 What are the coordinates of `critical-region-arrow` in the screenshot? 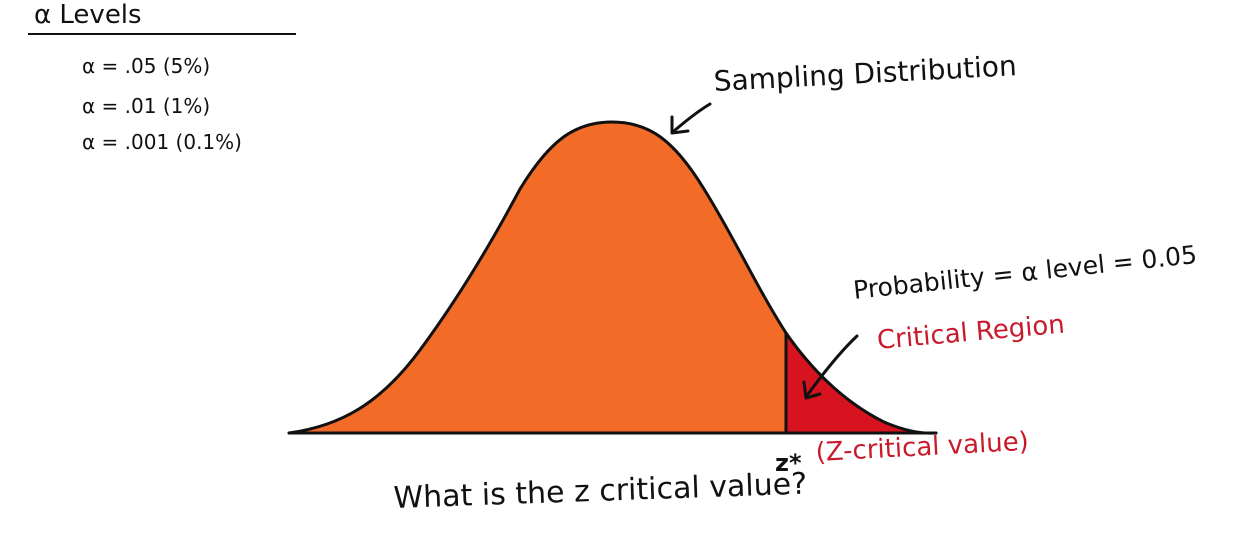 It's located at (831, 366).